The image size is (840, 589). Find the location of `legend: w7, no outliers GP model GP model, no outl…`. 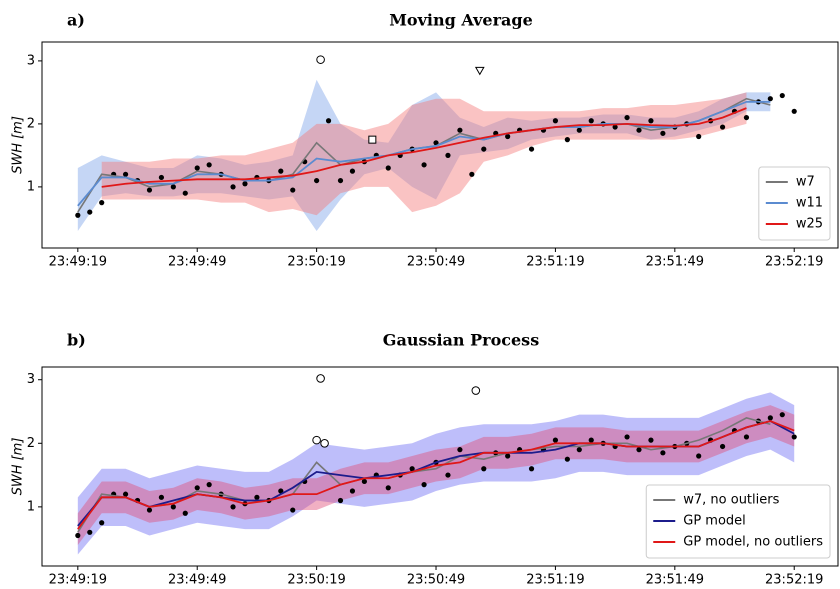

legend: w7, no outliers GP model GP model, no outl… is located at coordinates (738, 521).